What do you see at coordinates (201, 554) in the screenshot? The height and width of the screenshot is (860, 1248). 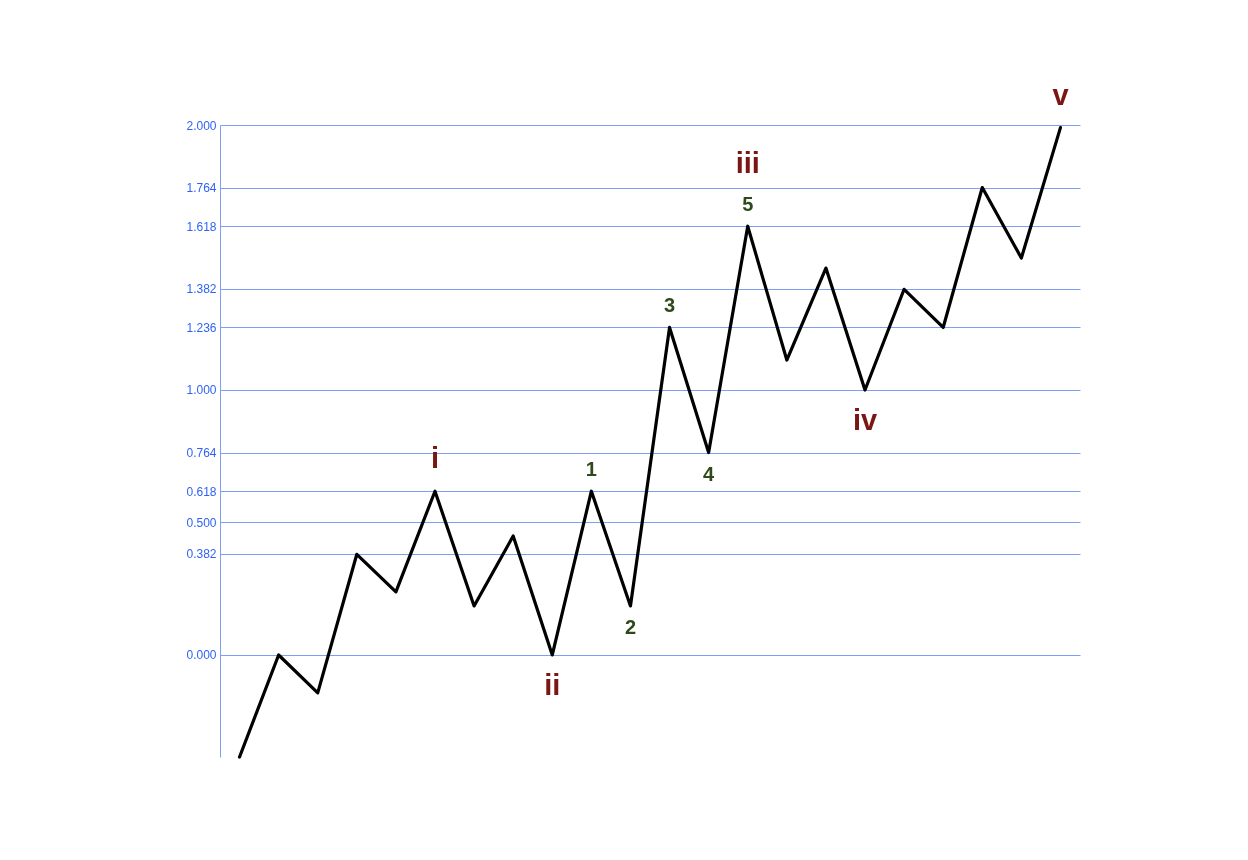 I see `y-tick-label: 0.382` at bounding box center [201, 554].